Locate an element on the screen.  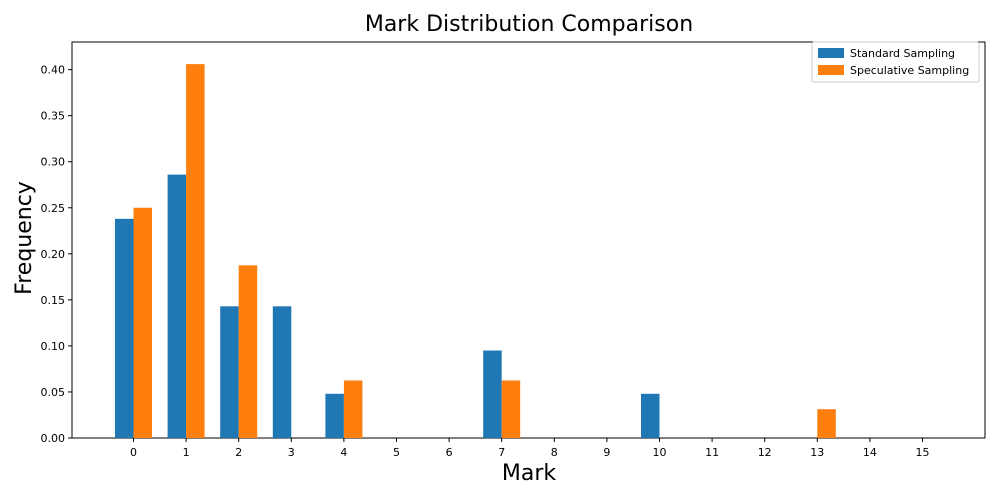
x-tick-label: 2 is located at coordinates (238, 452).